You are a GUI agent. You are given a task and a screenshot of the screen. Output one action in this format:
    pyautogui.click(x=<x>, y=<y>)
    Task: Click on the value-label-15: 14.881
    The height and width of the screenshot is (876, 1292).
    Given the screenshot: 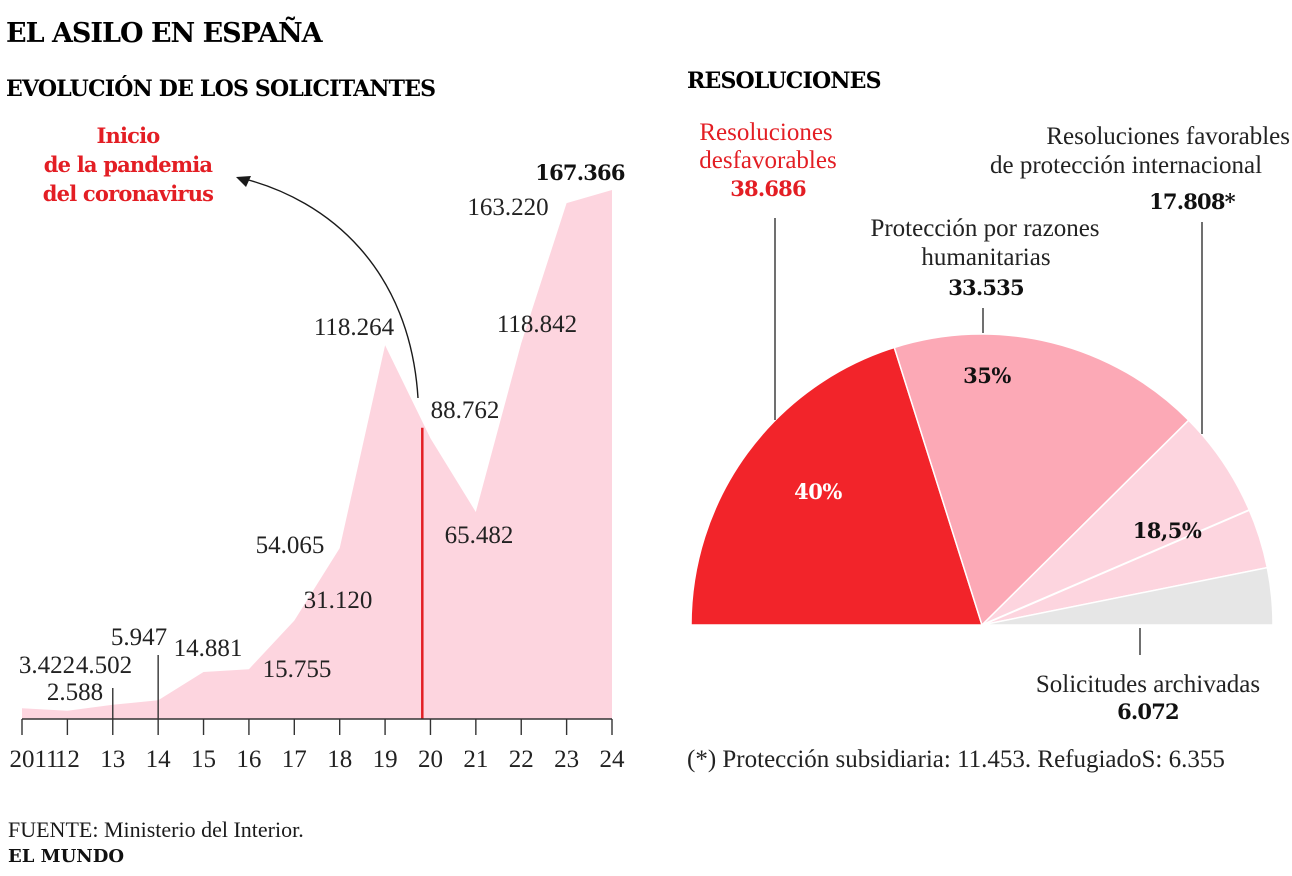 What is the action you would take?
    pyautogui.click(x=208, y=648)
    